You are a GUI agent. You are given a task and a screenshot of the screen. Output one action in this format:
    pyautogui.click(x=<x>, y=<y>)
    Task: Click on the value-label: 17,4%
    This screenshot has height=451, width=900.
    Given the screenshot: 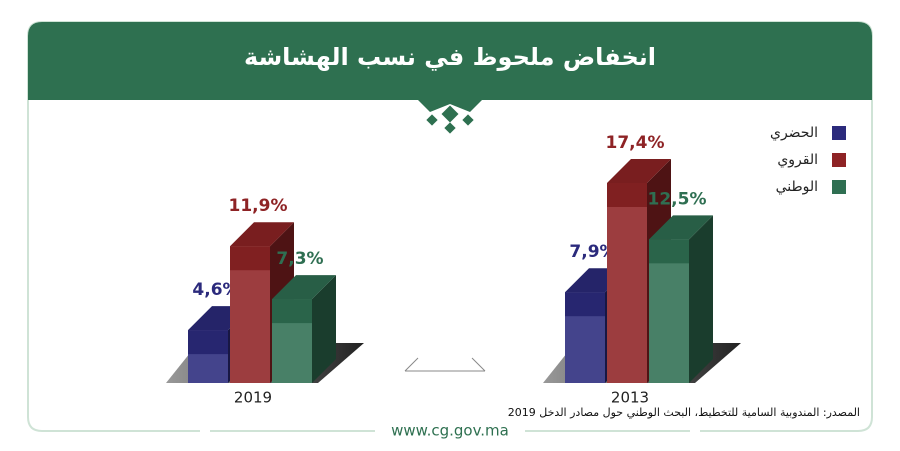 What is the action you would take?
    pyautogui.click(x=635, y=143)
    